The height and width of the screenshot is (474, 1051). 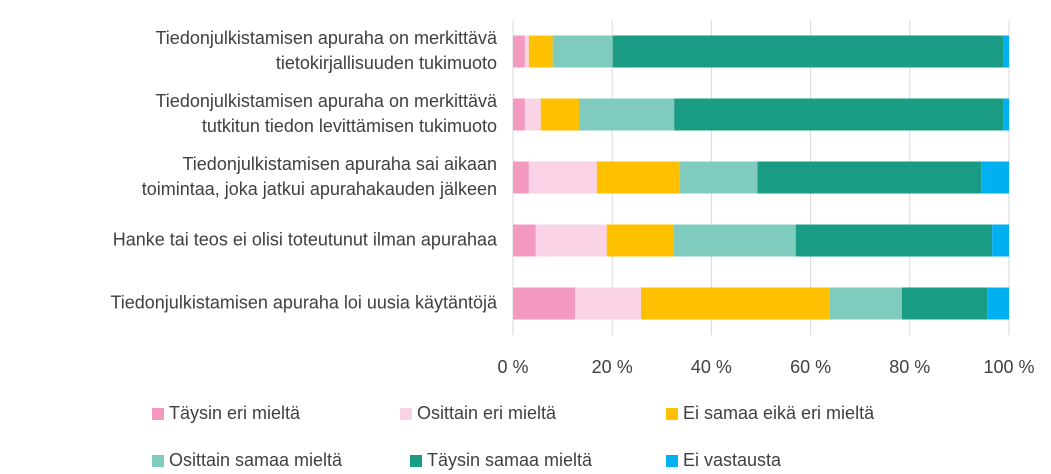 What do you see at coordinates (256, 460) in the screenshot?
I see `legend-label: Osittain samaa mieltä` at bounding box center [256, 460].